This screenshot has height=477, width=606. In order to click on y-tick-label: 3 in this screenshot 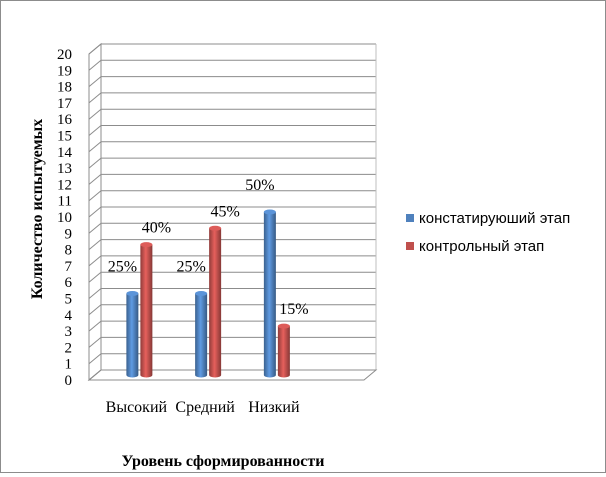, I will do `click(69, 332)`.